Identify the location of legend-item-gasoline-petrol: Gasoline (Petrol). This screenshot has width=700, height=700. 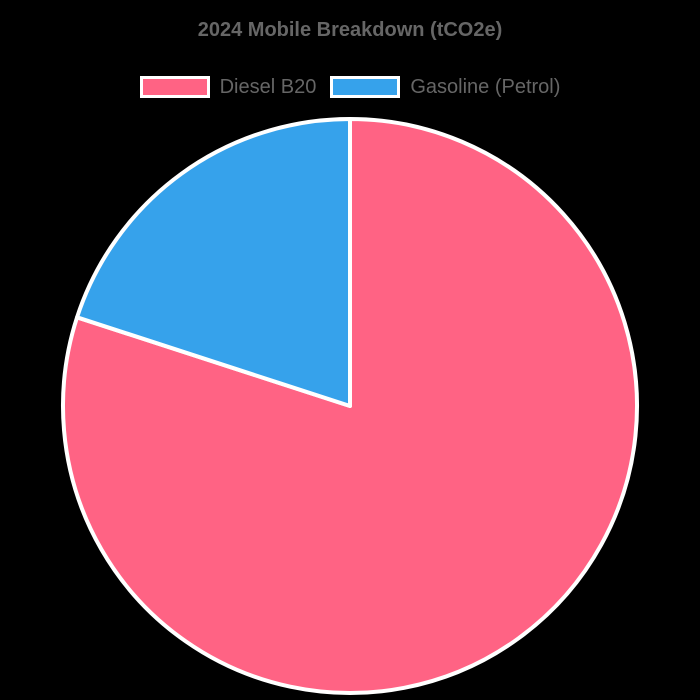
(445, 87).